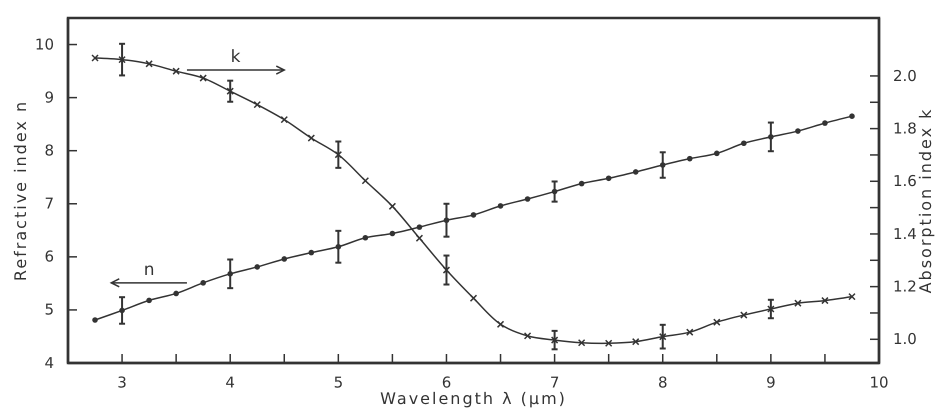  Describe the element at coordinates (473, 398) in the screenshot. I see `x-axis-title: Wavelength λ (μm)` at that location.